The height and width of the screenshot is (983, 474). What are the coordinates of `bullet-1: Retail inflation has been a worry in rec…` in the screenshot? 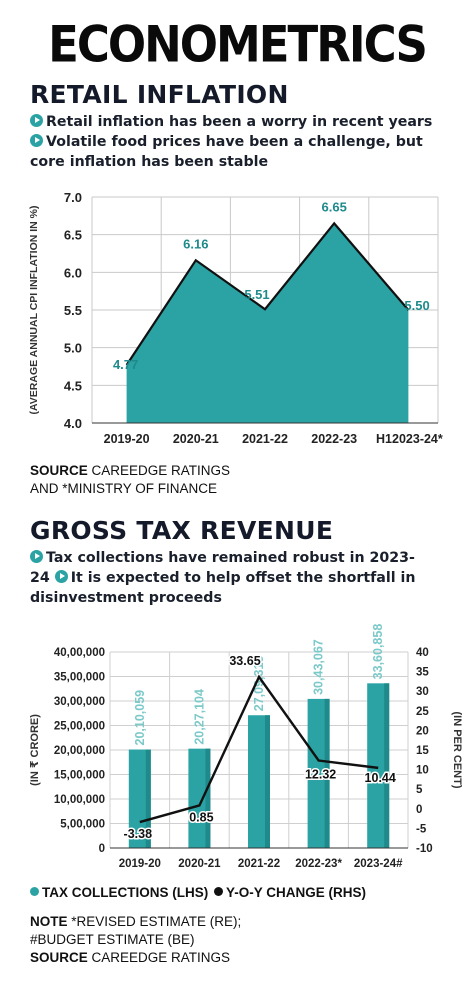 It's located at (240, 122).